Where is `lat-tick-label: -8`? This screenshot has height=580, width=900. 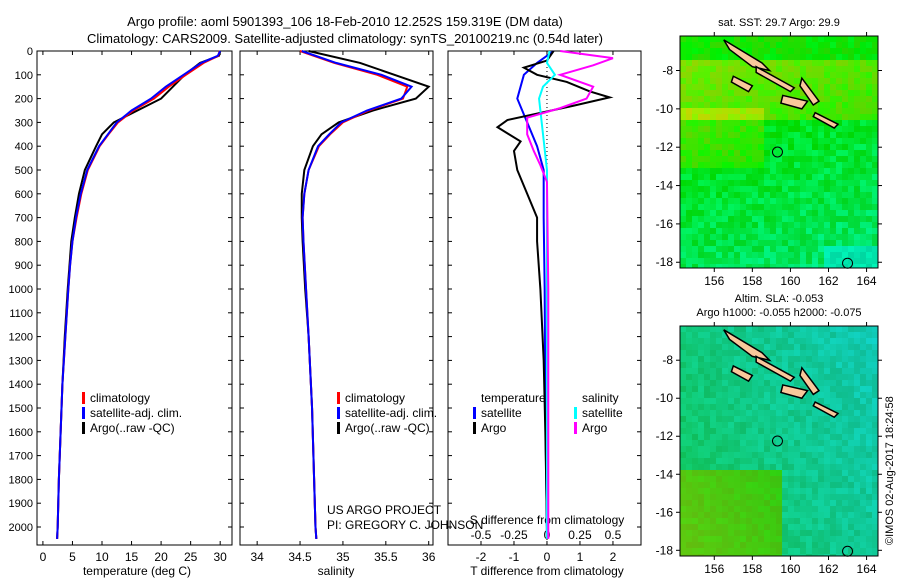 lat-tick-label: -8 is located at coordinates (667, 71).